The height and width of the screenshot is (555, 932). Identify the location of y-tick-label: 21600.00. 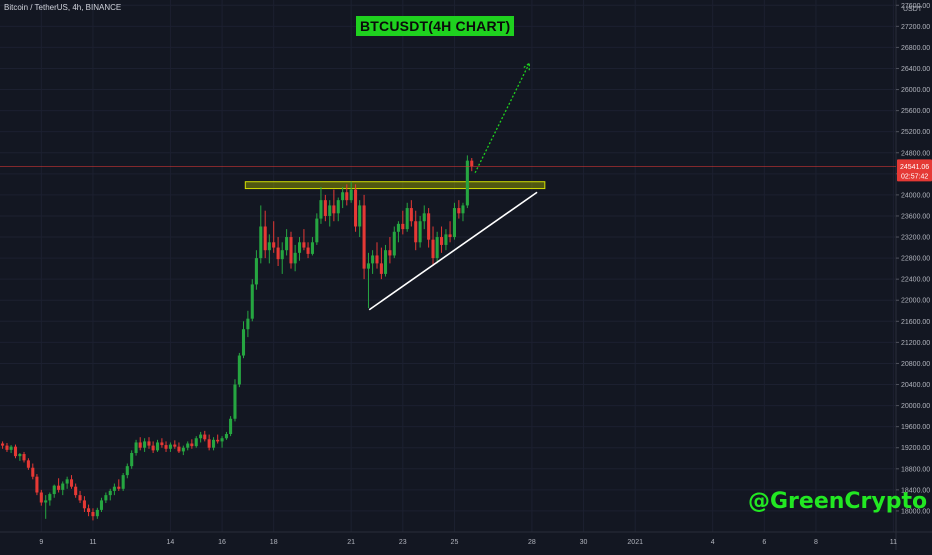
(915, 322).